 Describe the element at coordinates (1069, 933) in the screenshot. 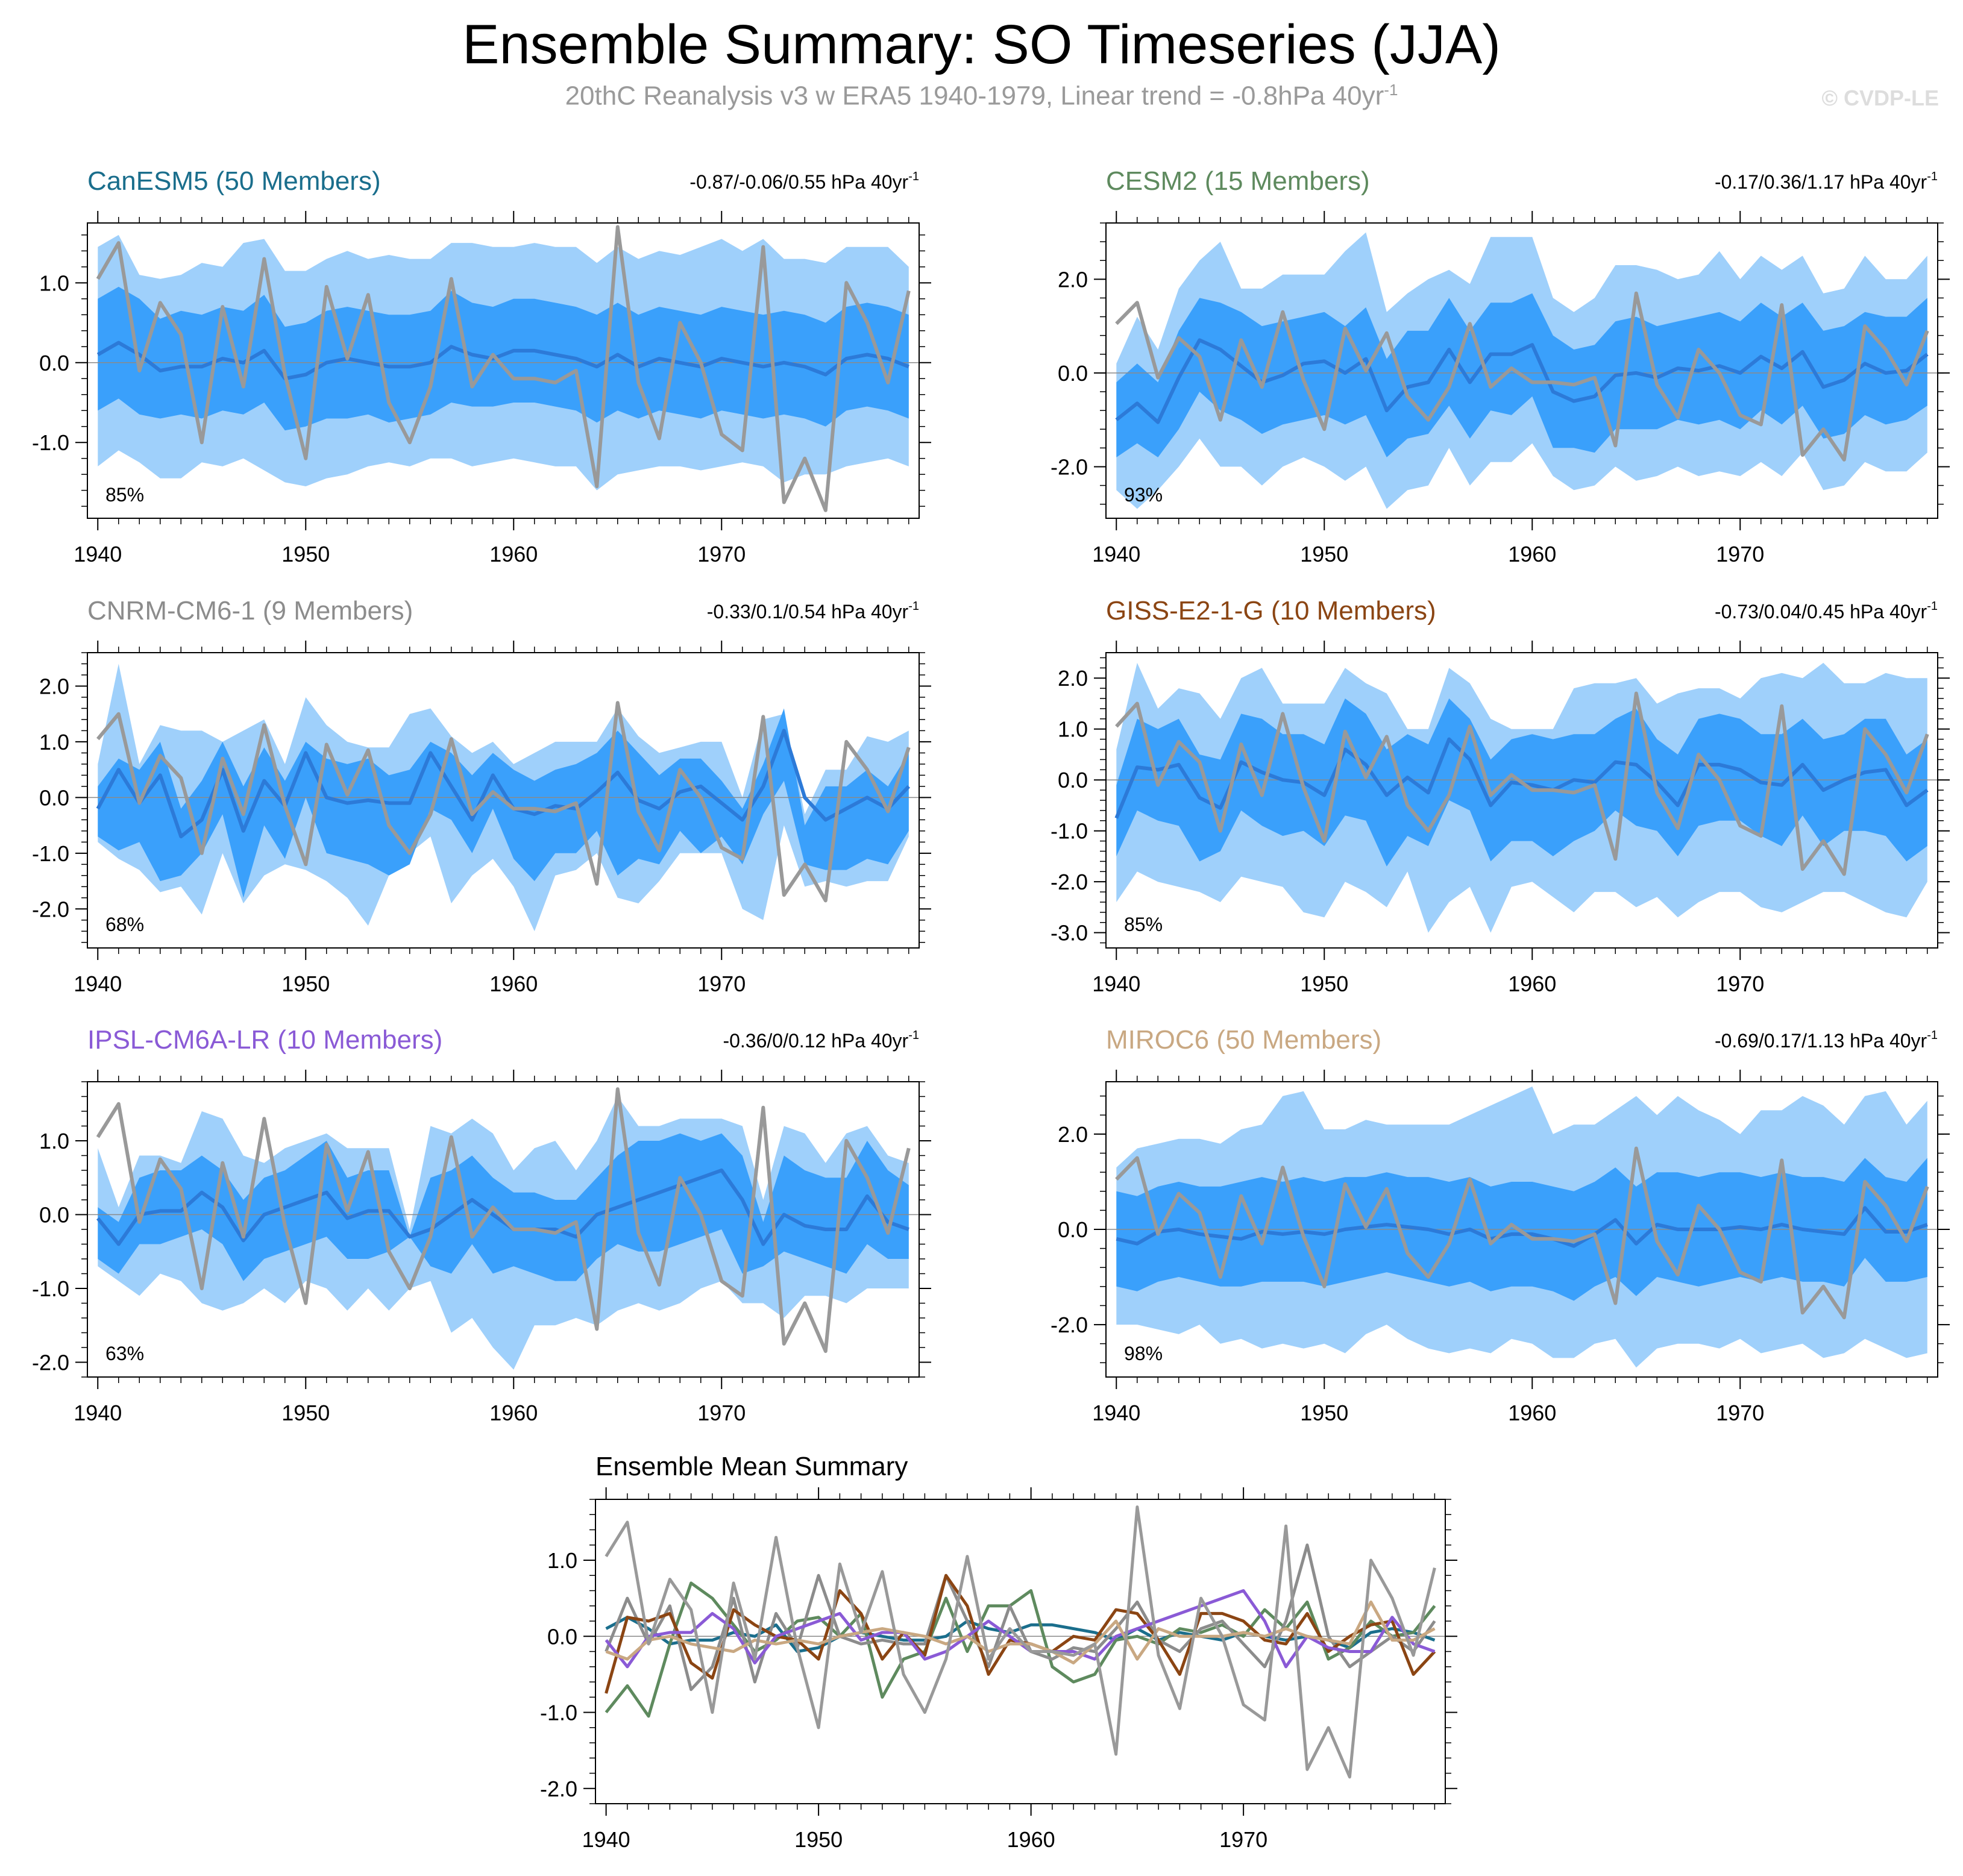

I see `y-tick-label: -3.0` at that location.